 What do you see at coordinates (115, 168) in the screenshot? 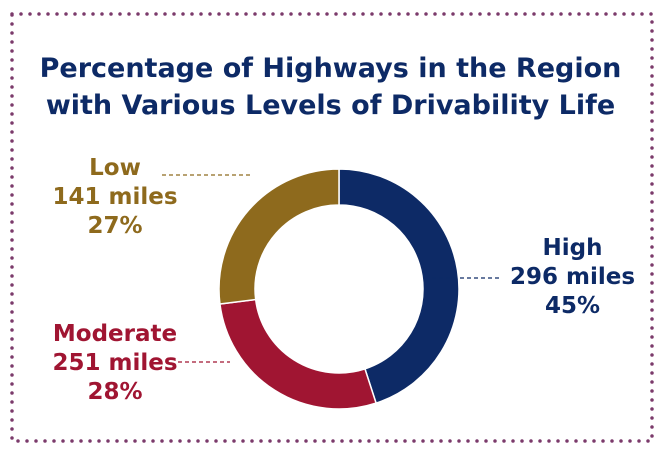
I see `slice-name-low: Low` at bounding box center [115, 168].